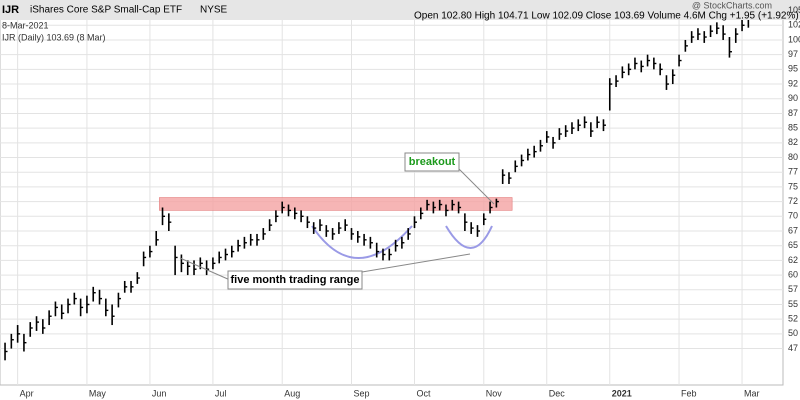 This screenshot has width=800, height=400. I want to click on y-tick-label: 57, so click(793, 289).